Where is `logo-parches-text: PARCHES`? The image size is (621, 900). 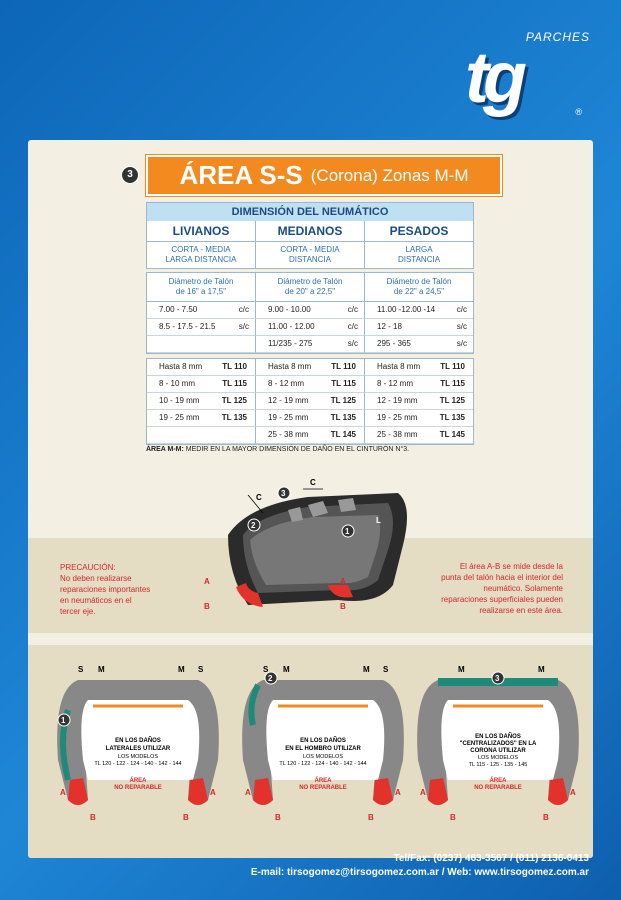
logo-parches-text: PARCHES is located at coordinates (557, 37).